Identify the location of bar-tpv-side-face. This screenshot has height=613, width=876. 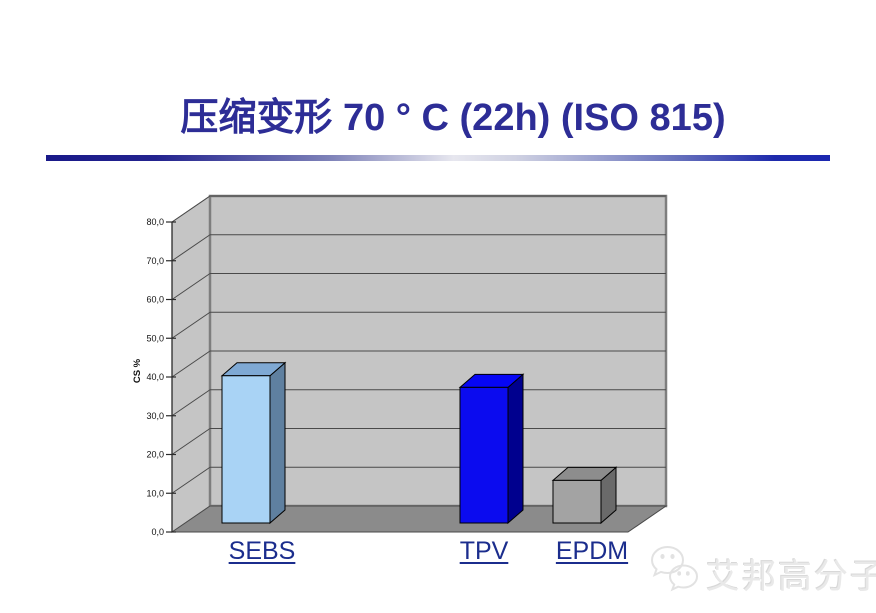
(515, 449).